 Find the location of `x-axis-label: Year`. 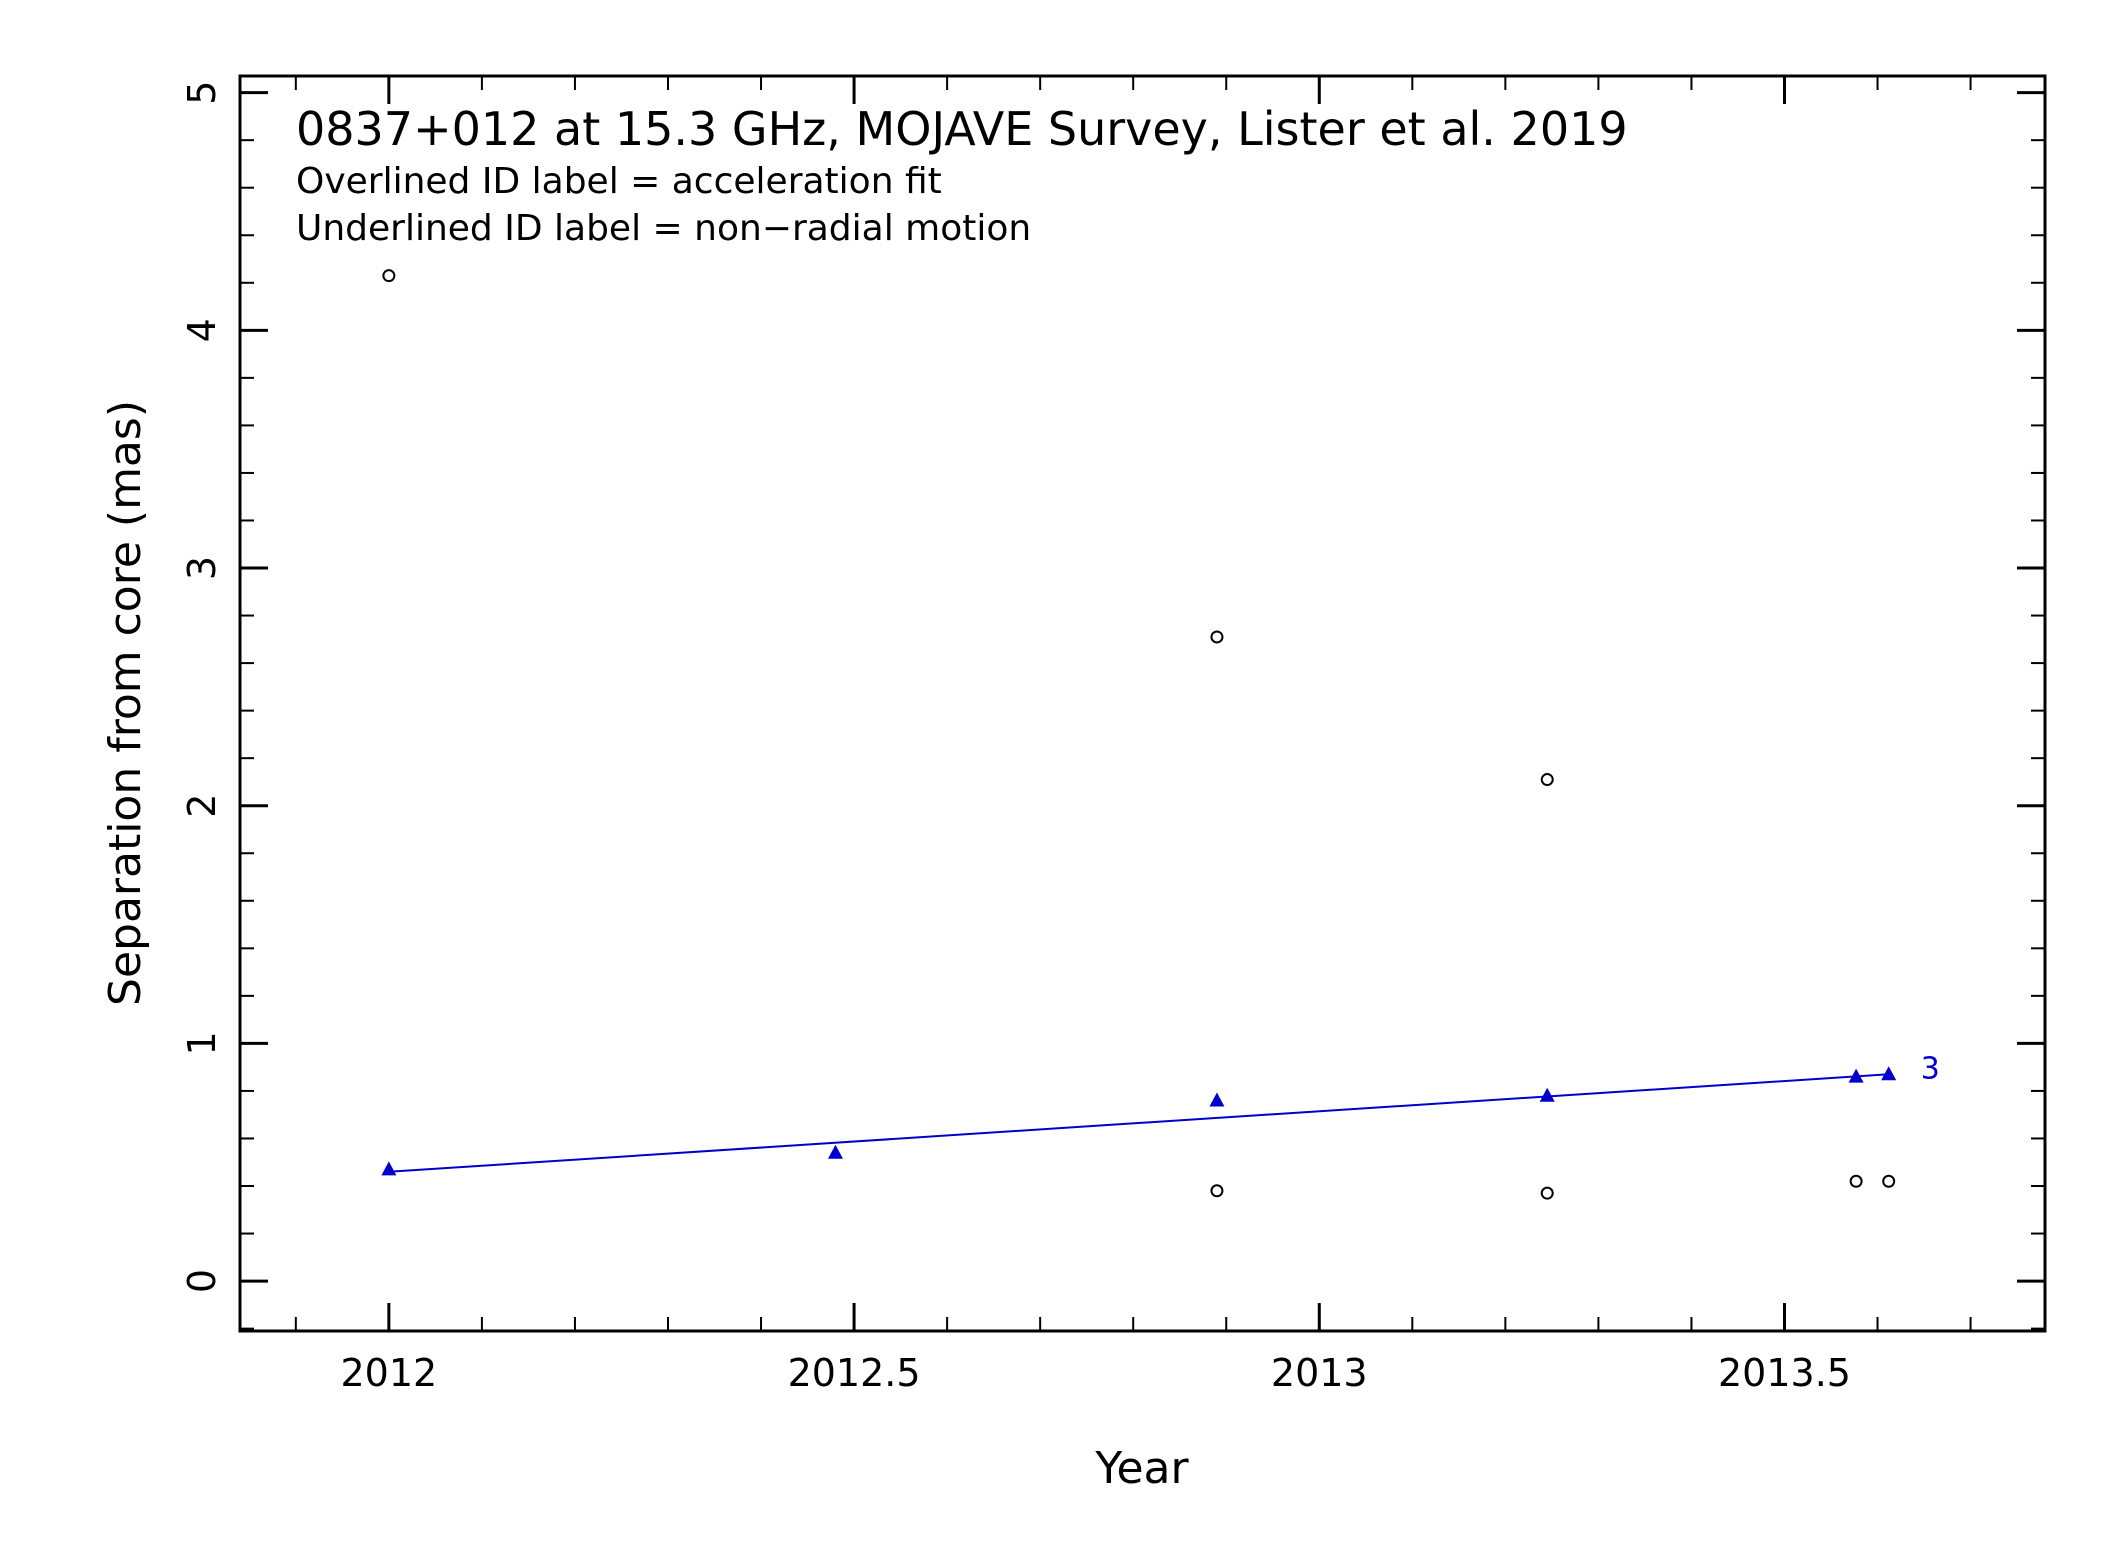

x-axis-label: Year is located at coordinates (1141, 1468).